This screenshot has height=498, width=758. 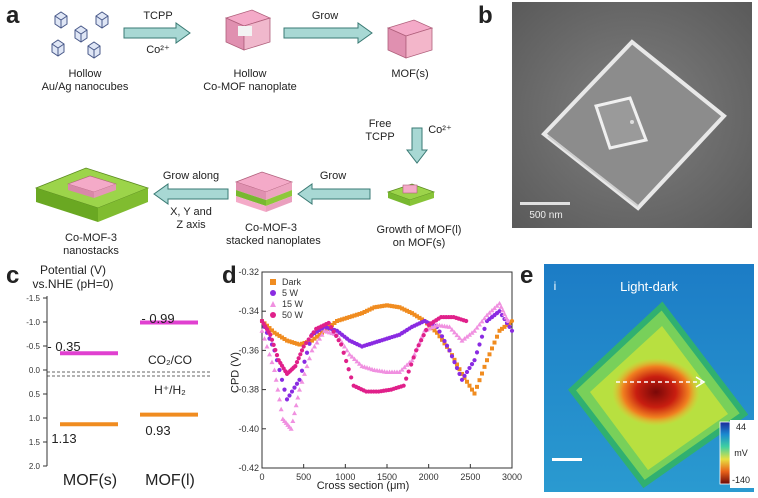 I want to click on band-tick-label: 0.5, so click(x=35, y=394).